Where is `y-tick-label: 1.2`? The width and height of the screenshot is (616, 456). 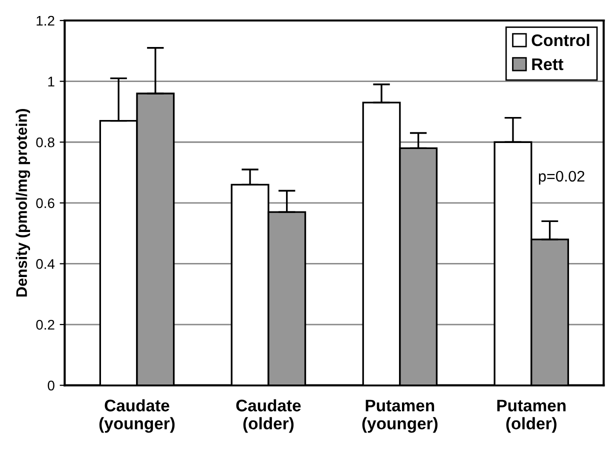 y-tick-label: 1.2 is located at coordinates (45, 21).